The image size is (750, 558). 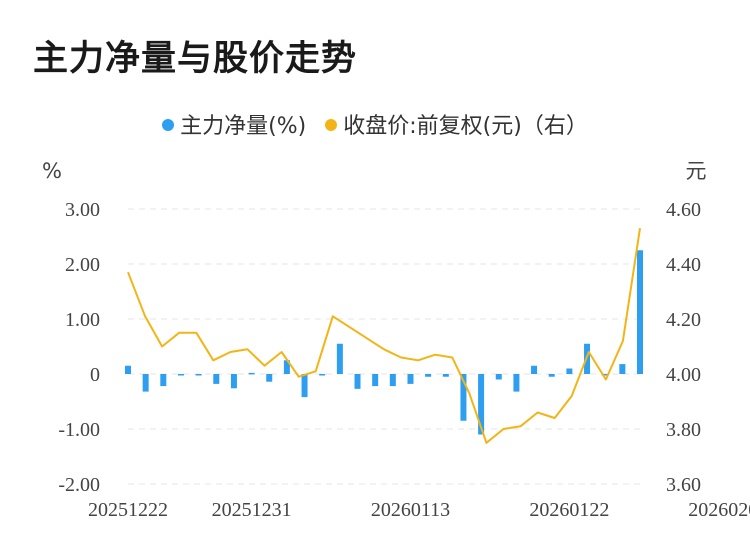 I want to click on x-tick-label: 20251231, so click(x=252, y=510).